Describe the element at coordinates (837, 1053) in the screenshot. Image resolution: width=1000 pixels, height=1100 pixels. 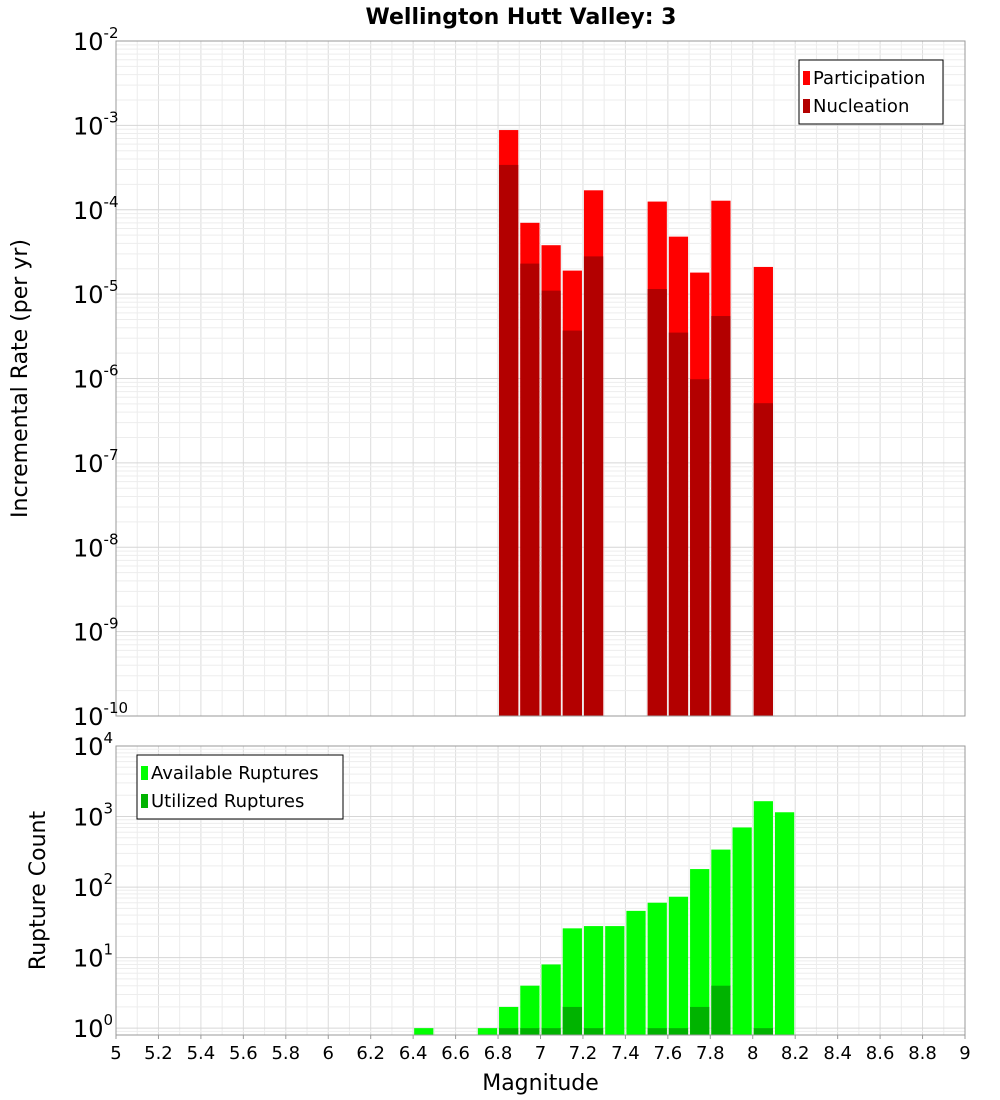
I see `x-tick-label: 8.4` at that location.